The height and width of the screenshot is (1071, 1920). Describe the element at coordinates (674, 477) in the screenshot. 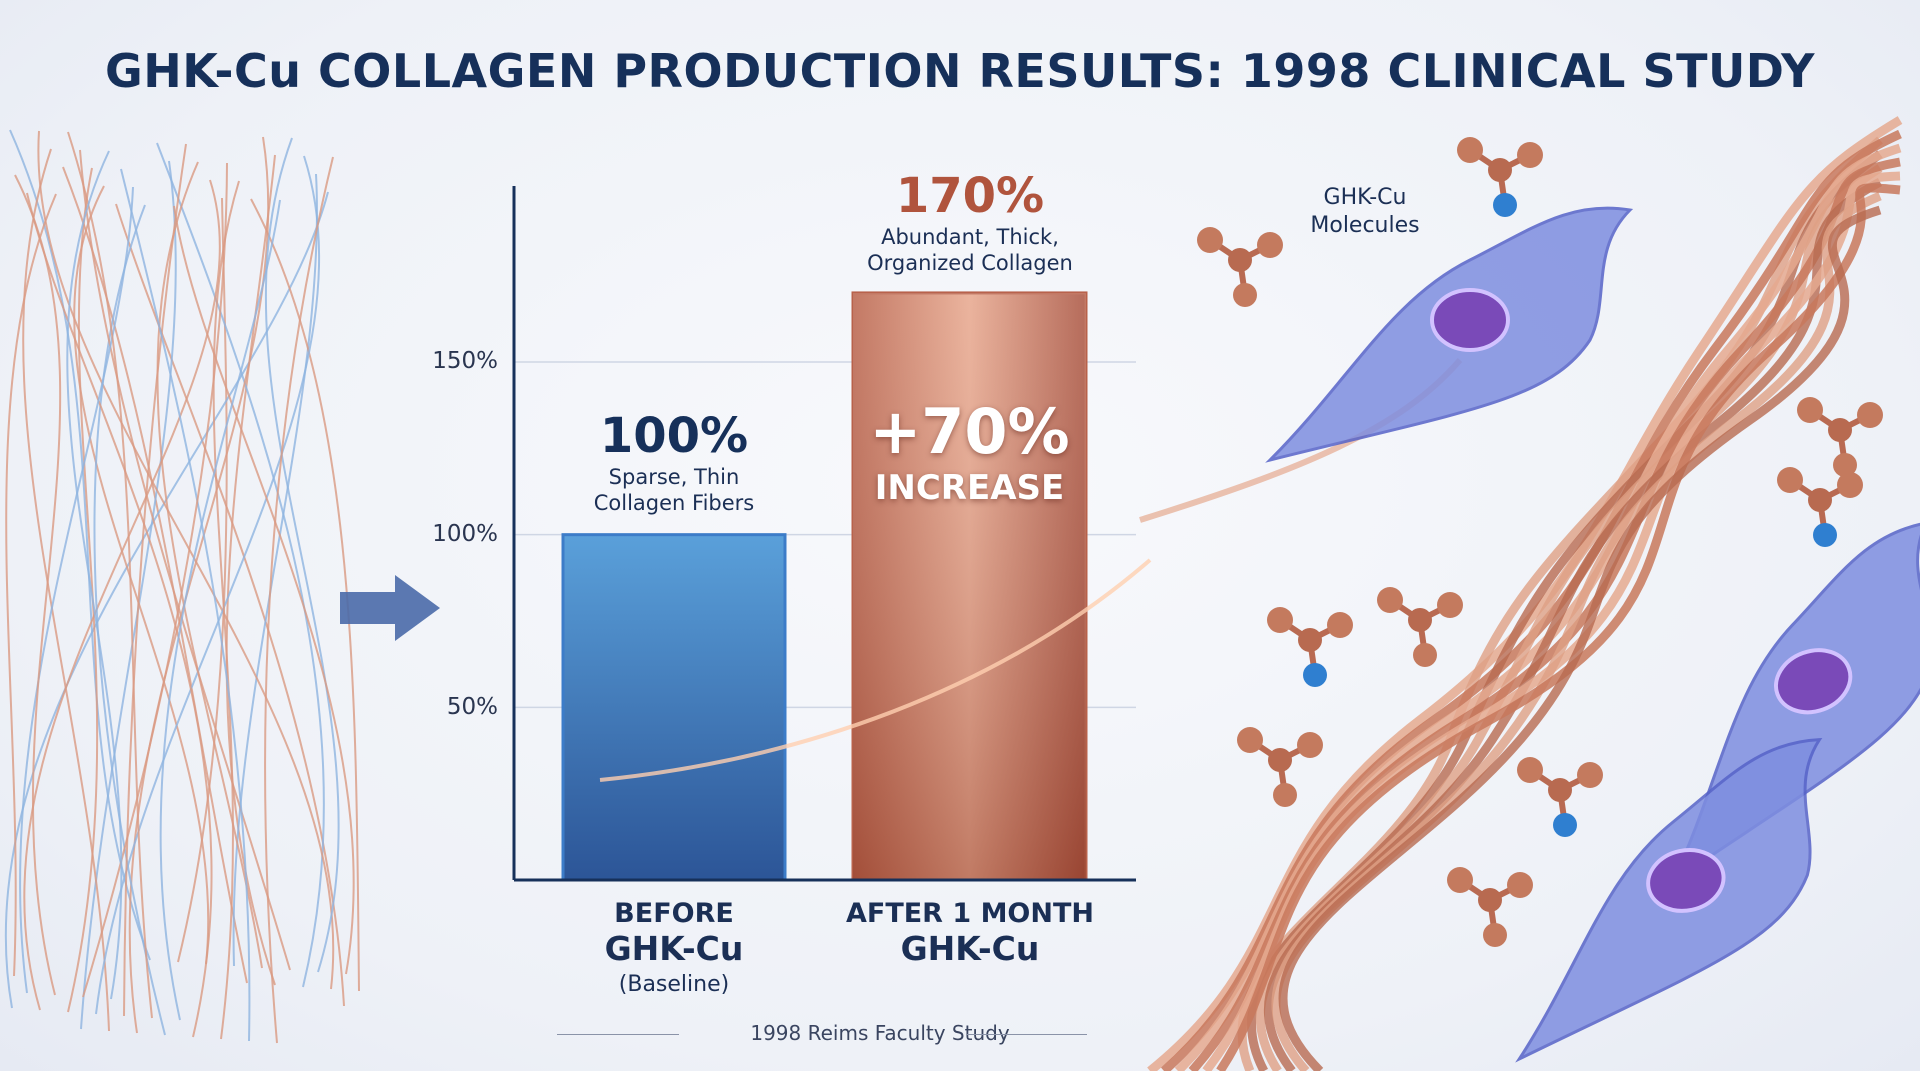

I see `bar-description: Sparse, Thin` at that location.